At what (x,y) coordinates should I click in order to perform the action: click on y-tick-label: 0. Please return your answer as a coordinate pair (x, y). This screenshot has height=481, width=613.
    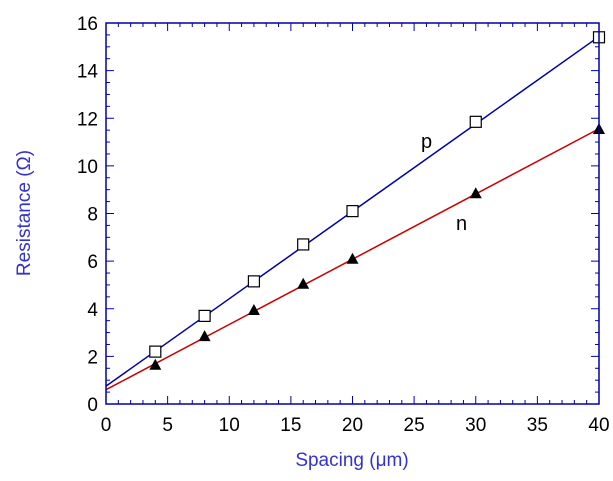
    Looking at the image, I should click on (92, 405).